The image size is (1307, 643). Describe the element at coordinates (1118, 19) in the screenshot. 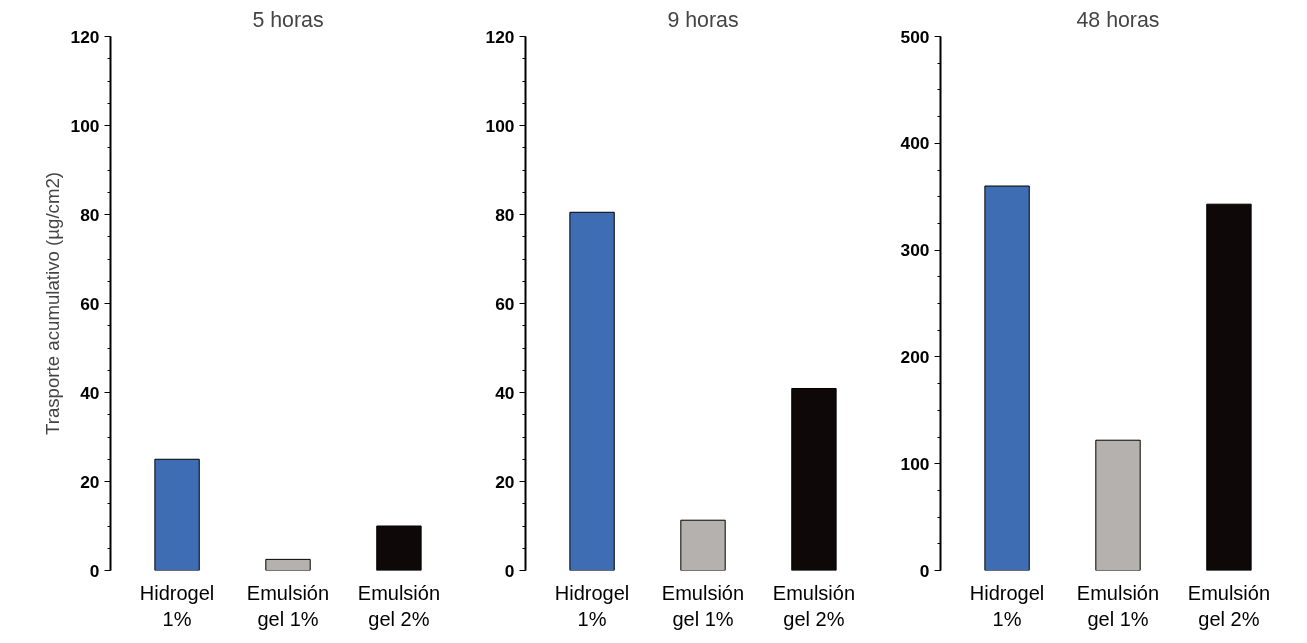

I see `chart-title: 48 horas` at that location.